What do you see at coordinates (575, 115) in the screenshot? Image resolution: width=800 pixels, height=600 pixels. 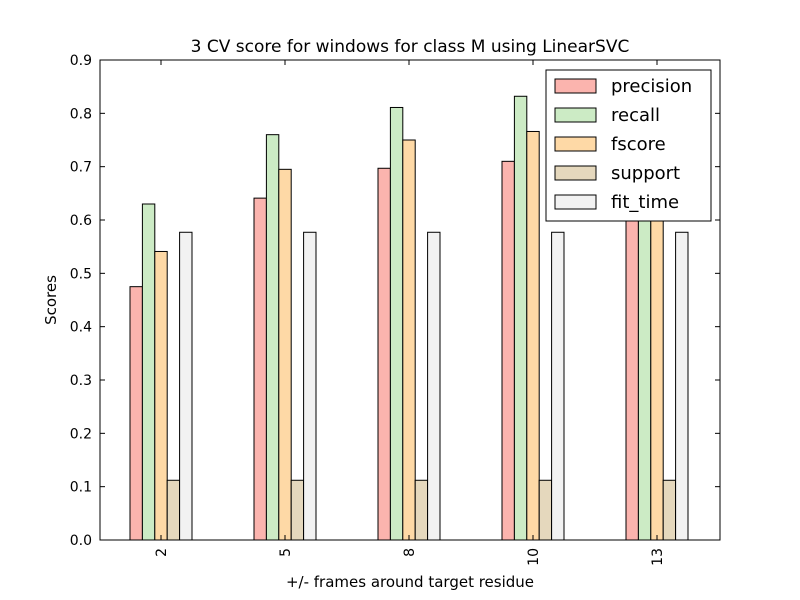 I see `legend-swatch-recall` at bounding box center [575, 115].